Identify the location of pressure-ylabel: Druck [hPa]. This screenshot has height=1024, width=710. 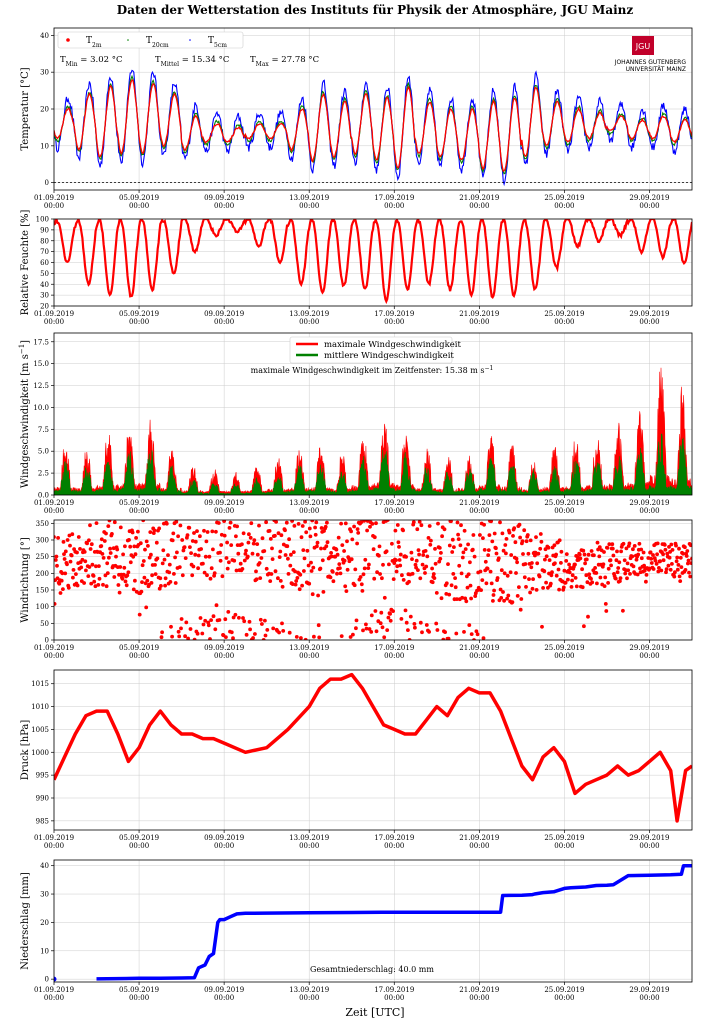
(25, 750).